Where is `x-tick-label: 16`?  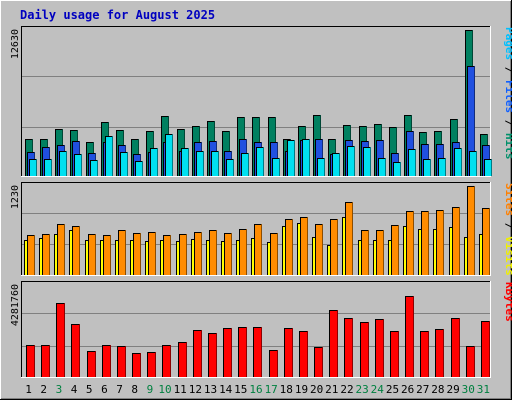
x-tick-label: 16 is located at coordinates (255, 389).